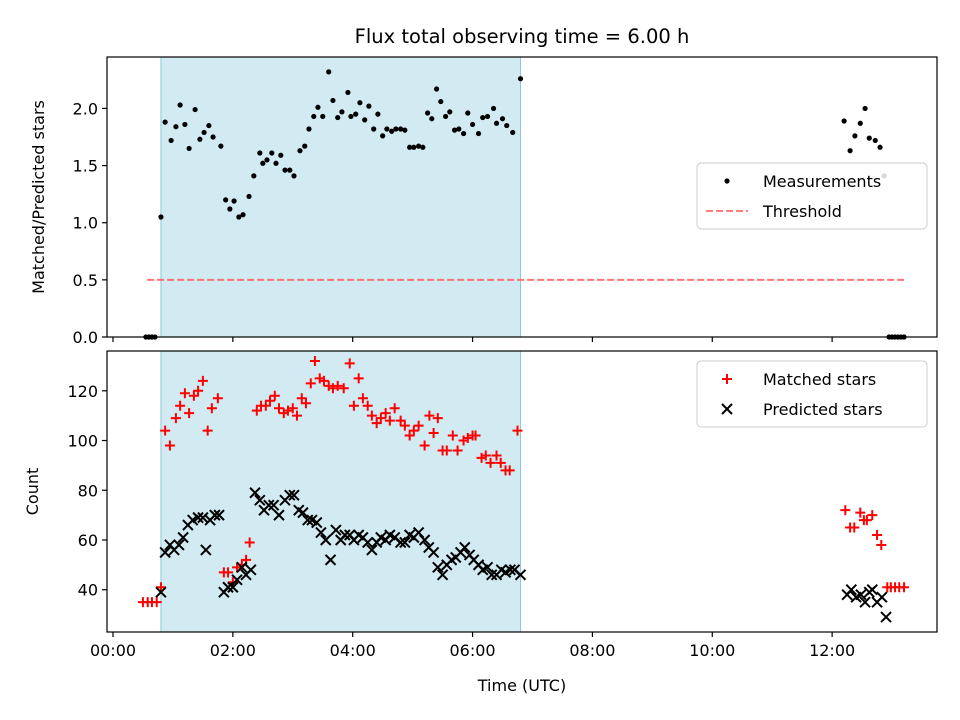  Describe the element at coordinates (113, 650) in the screenshot. I see `x-tick-label: 00:00` at that location.